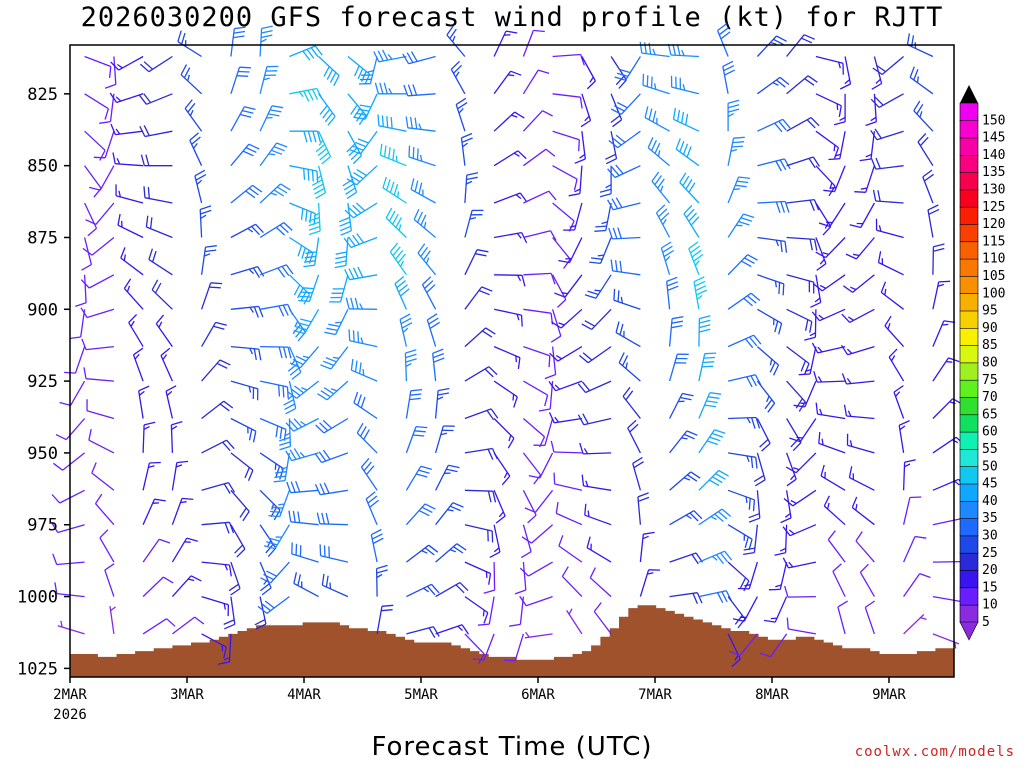 The width and height of the screenshot is (1024, 768). What do you see at coordinates (70, 695) in the screenshot?
I see `x-tick-label: 2MAR` at bounding box center [70, 695].